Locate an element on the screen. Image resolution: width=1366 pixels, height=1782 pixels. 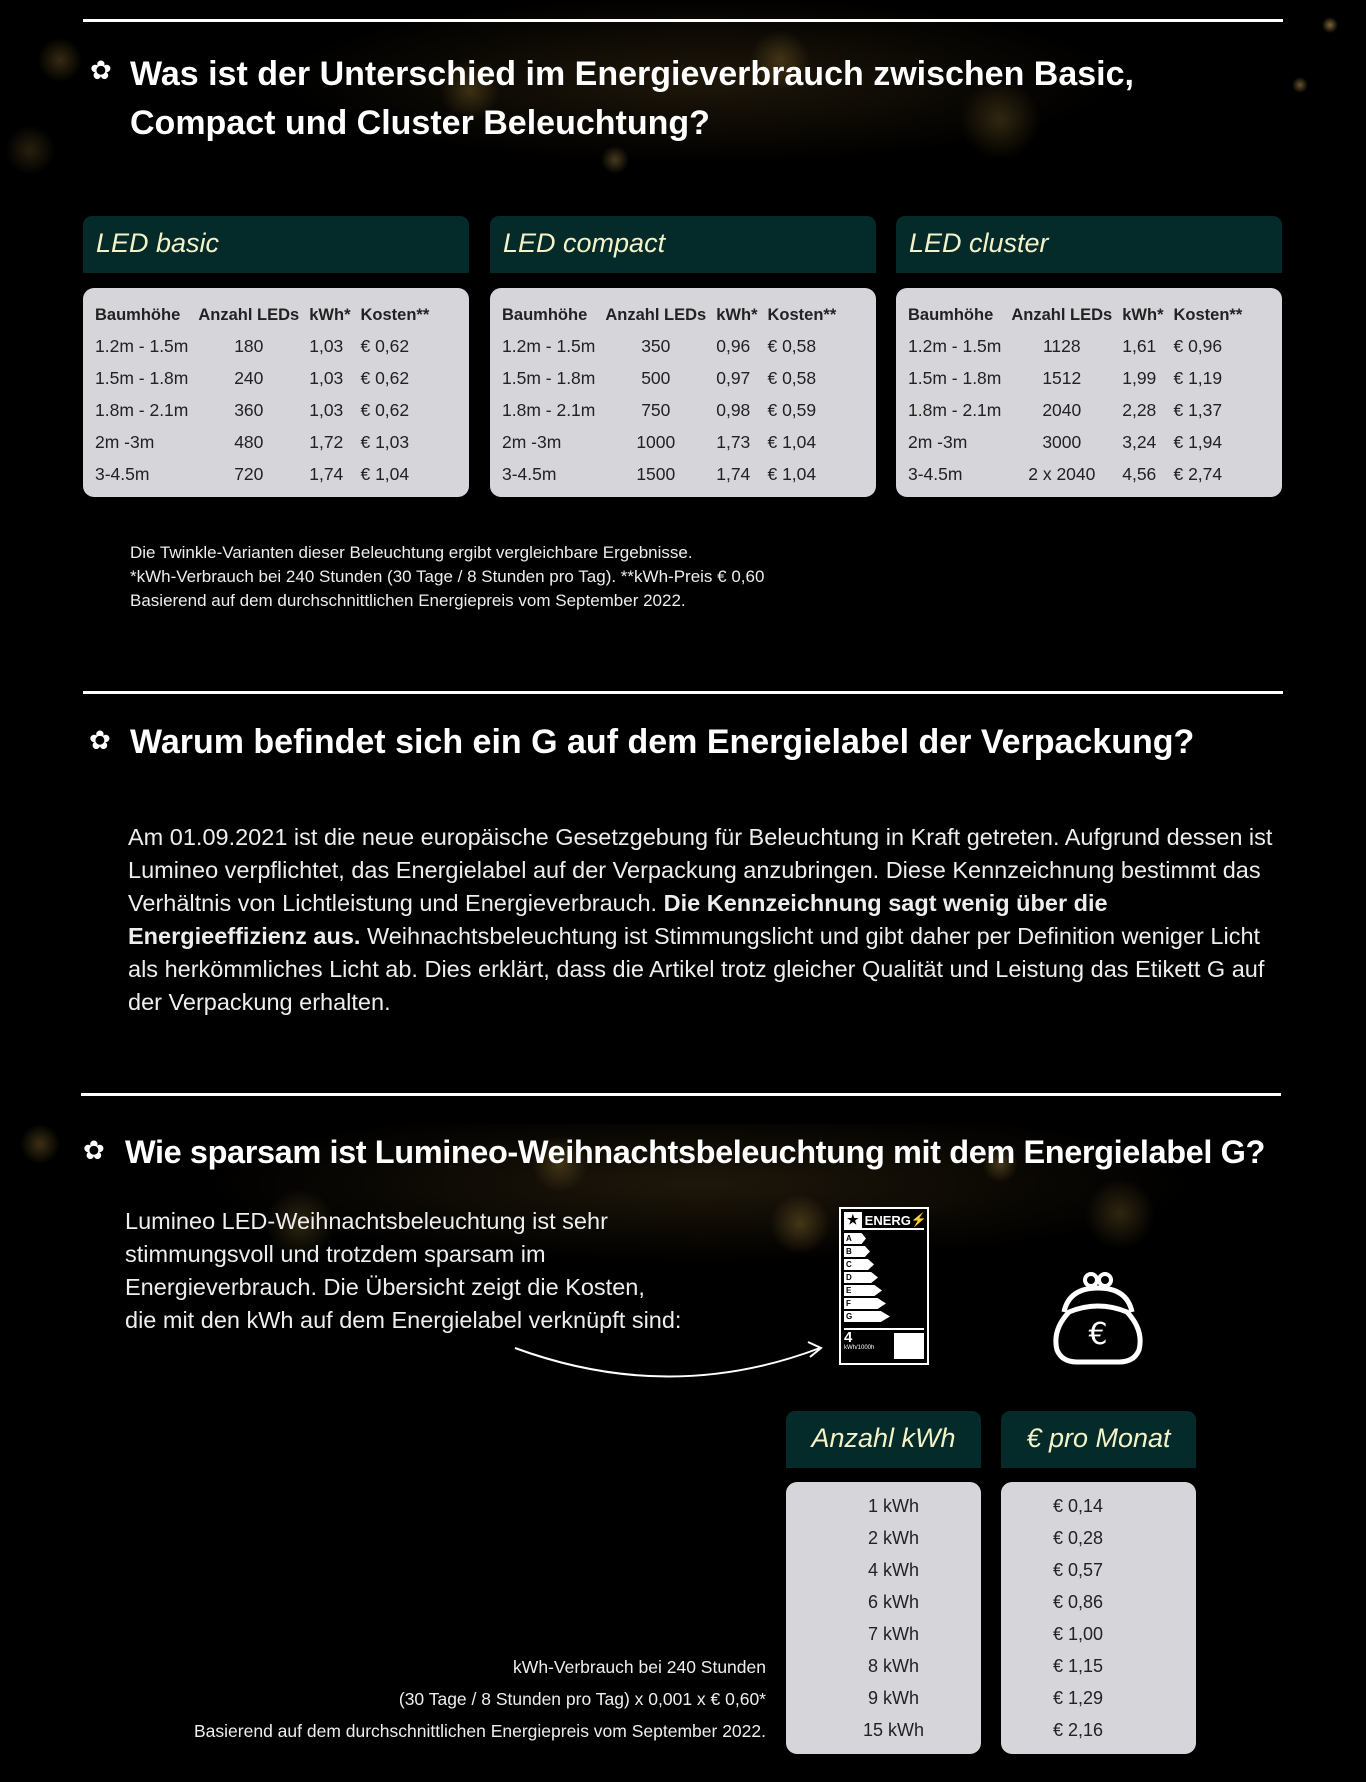
table-cell: 4,56 is located at coordinates (1139, 473).